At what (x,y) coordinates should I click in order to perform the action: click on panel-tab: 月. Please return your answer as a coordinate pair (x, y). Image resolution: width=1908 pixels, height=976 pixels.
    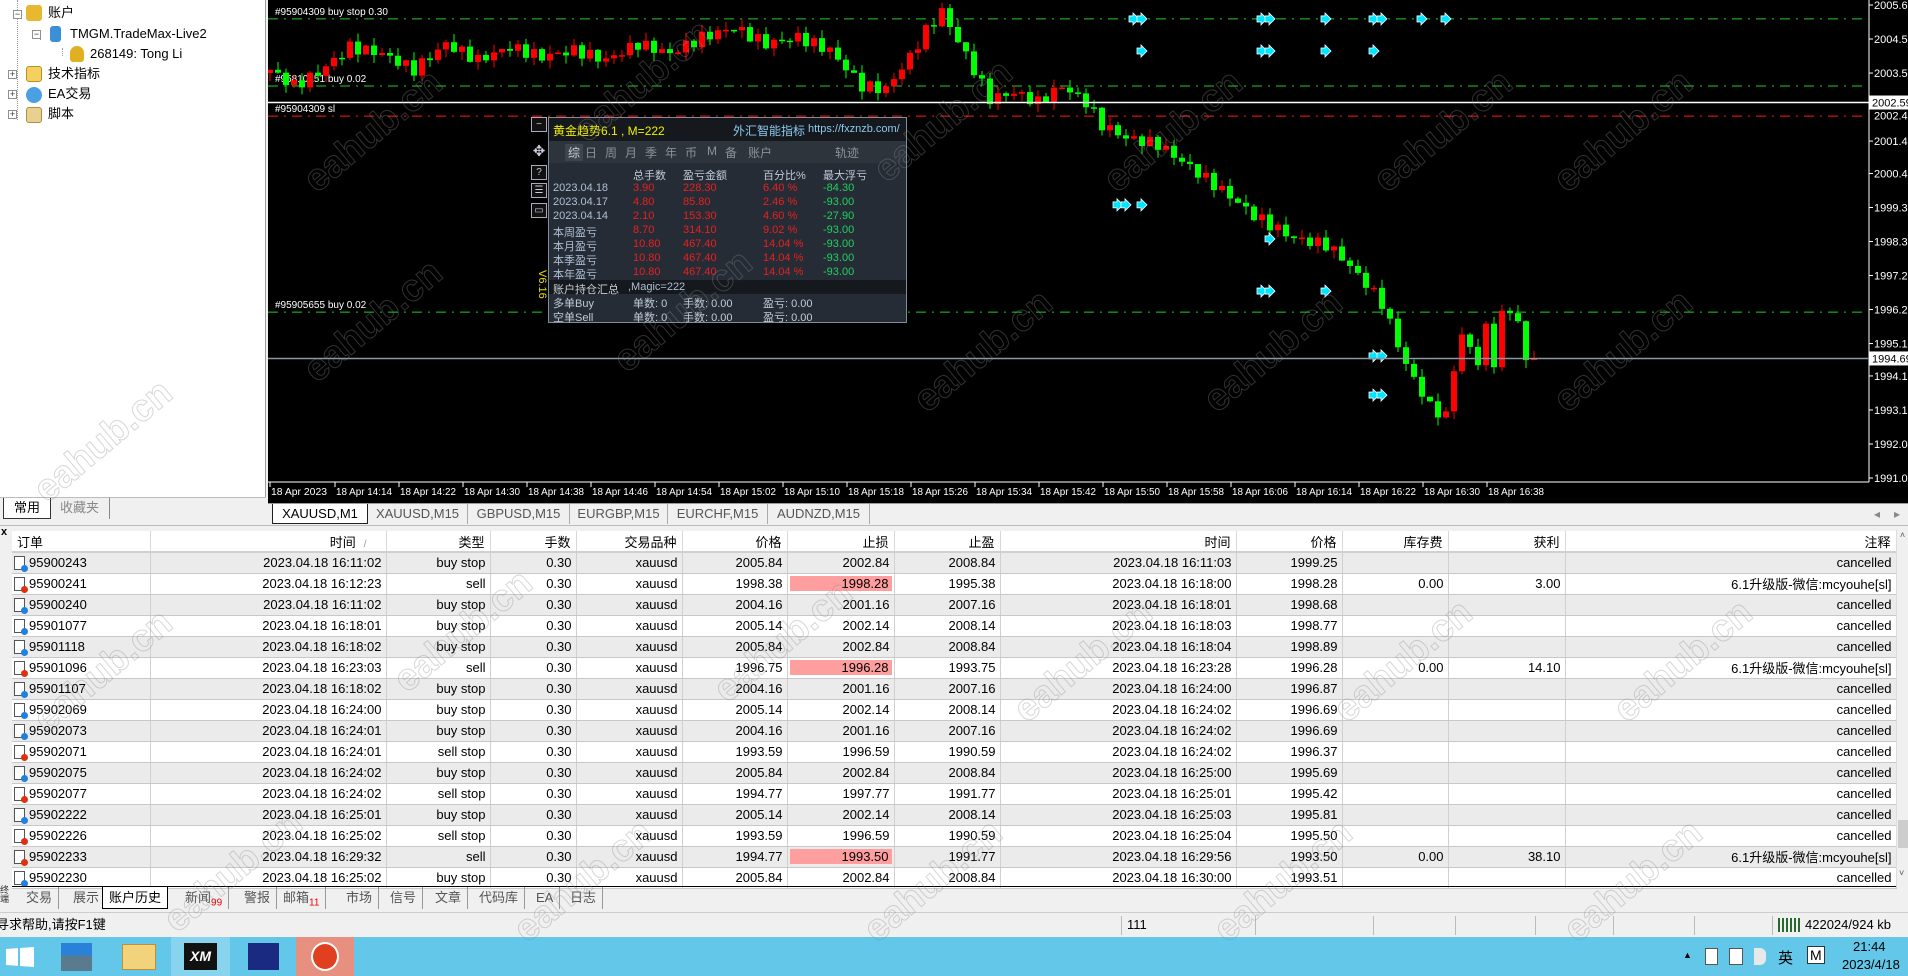
    Looking at the image, I should click on (631, 153).